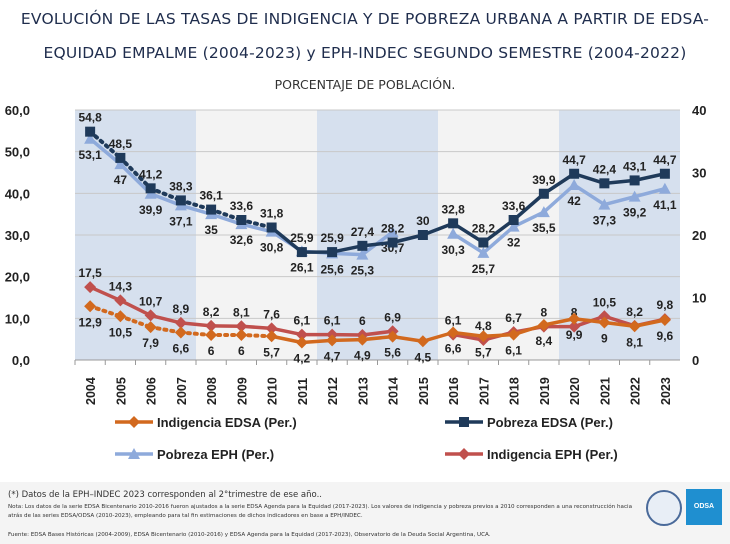 The height and width of the screenshot is (544, 730). Describe the element at coordinates (550, 422) in the screenshot. I see `legend-label: Pobreza EDSA (Per.)` at that location.